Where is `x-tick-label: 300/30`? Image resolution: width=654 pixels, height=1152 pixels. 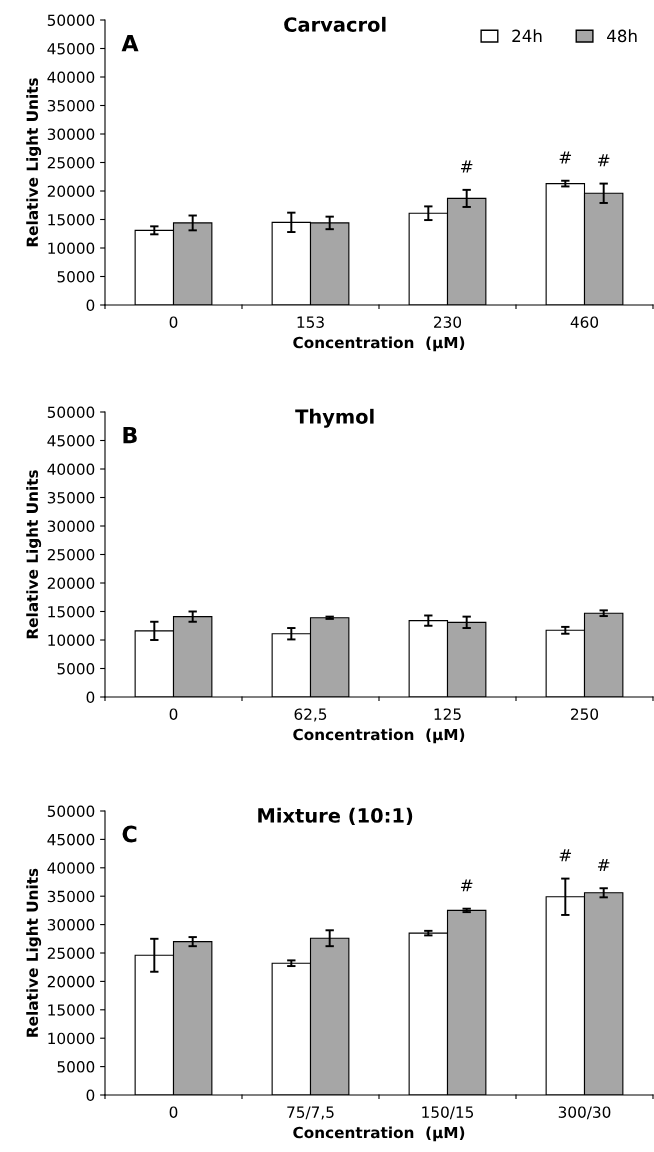
x-tick-label: 300/30 is located at coordinates (584, 1113).